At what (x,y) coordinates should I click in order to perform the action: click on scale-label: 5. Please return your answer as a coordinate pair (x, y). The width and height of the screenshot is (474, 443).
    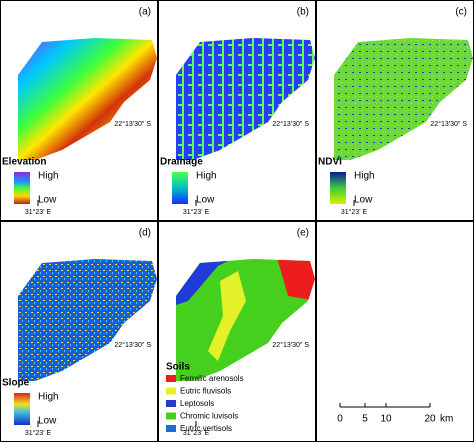
    Looking at the image, I should click on (365, 419).